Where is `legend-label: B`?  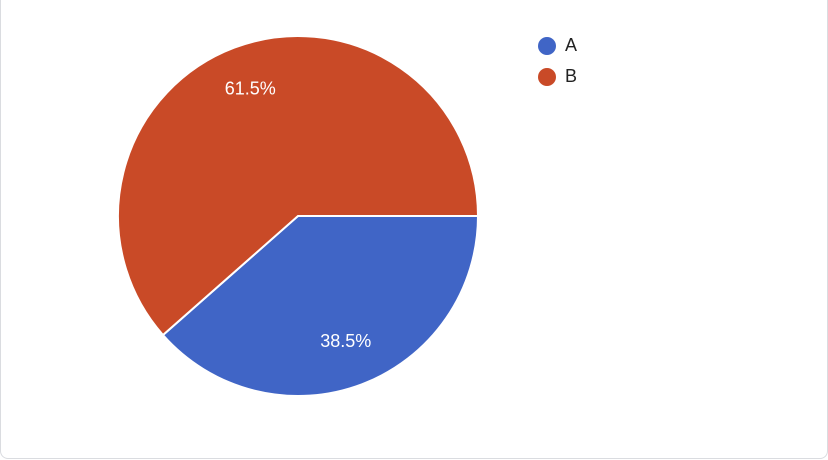
legend-label: B is located at coordinates (571, 76).